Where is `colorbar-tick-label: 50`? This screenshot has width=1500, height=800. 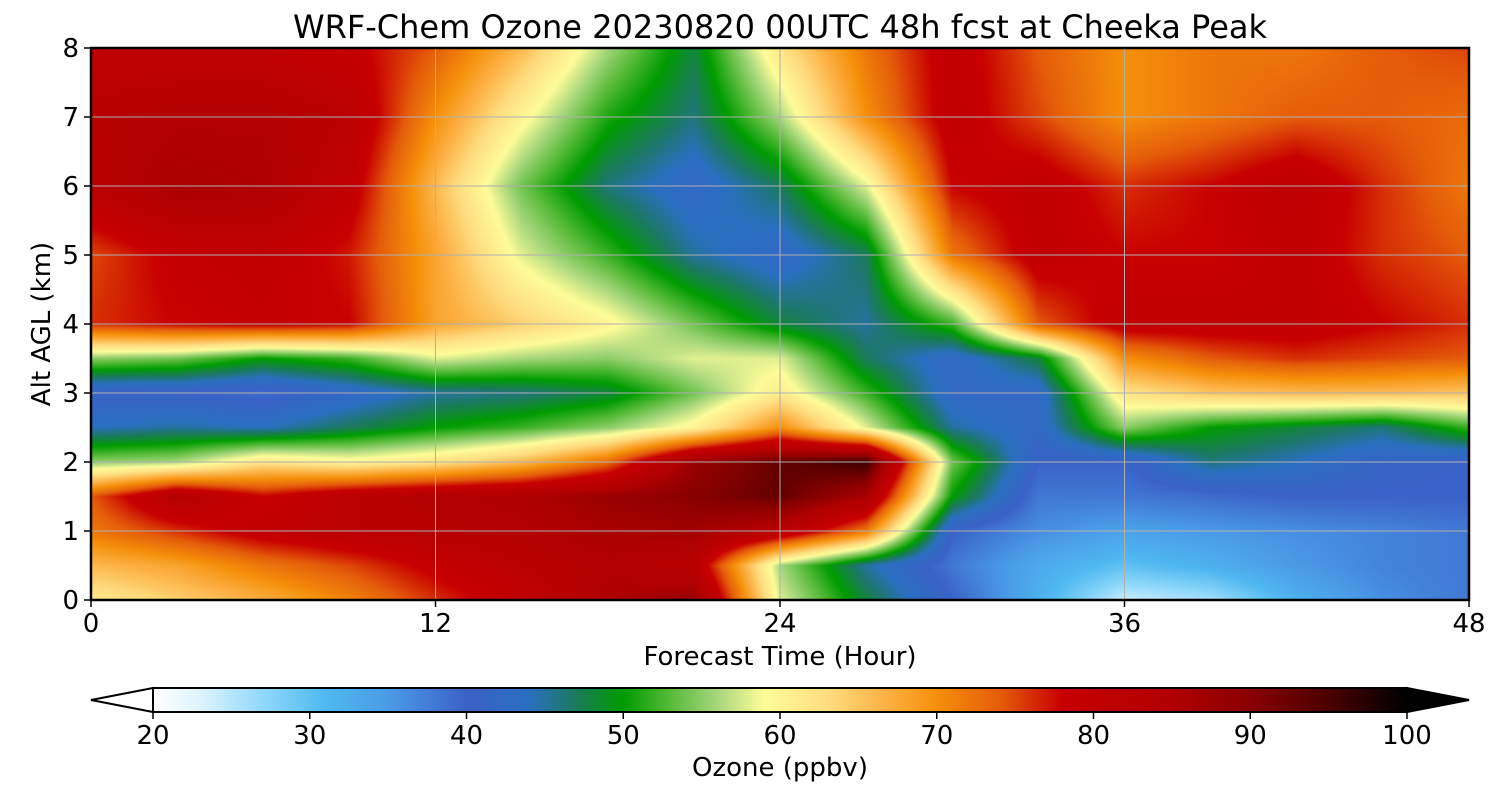
colorbar-tick-label: 50 is located at coordinates (623, 736).